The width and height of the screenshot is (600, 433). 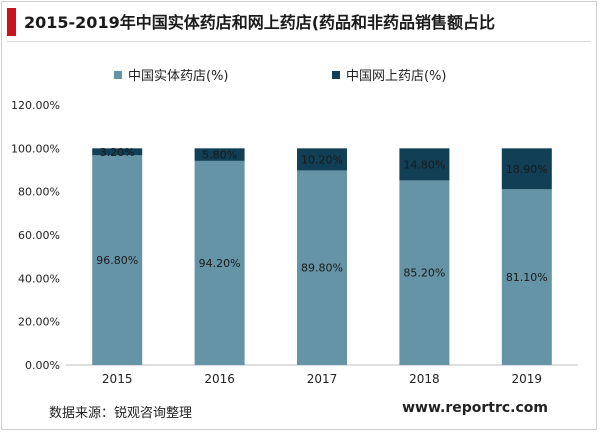 I want to click on x-tick-label: 2016, so click(x=219, y=379).